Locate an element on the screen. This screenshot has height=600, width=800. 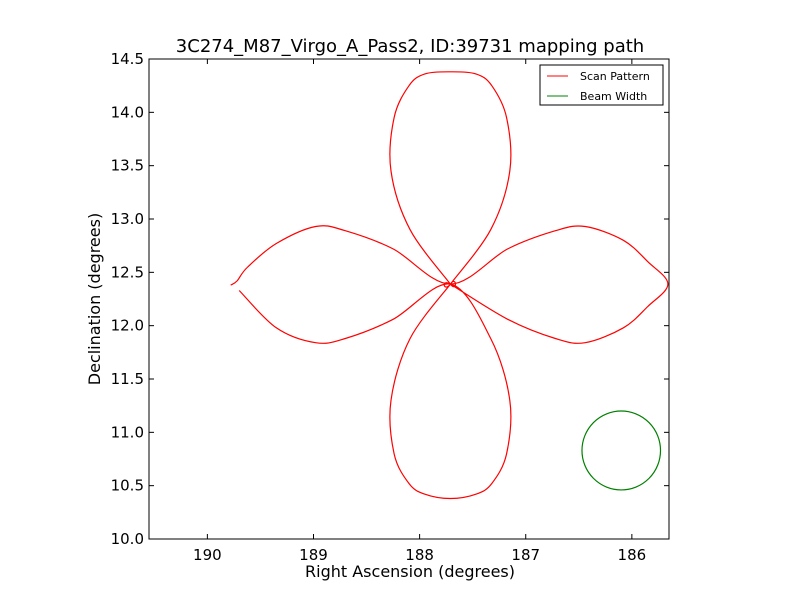
y-tick-label: 10.0 is located at coordinates (127, 539).